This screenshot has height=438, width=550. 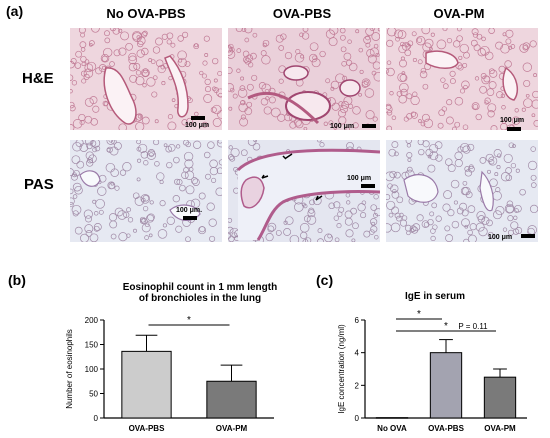 What do you see at coordinates (92, 320) in the screenshot?
I see `y-tick-label: 200` at bounding box center [92, 320].